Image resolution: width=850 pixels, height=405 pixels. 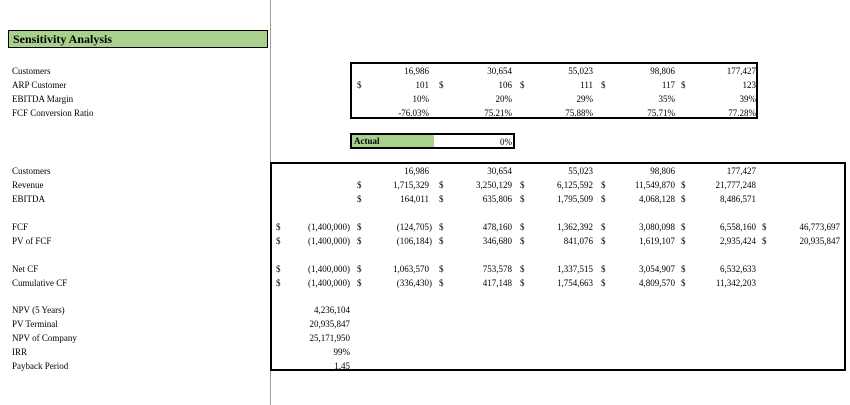 I want to click on cell: 1,362,392, so click(x=575, y=227).